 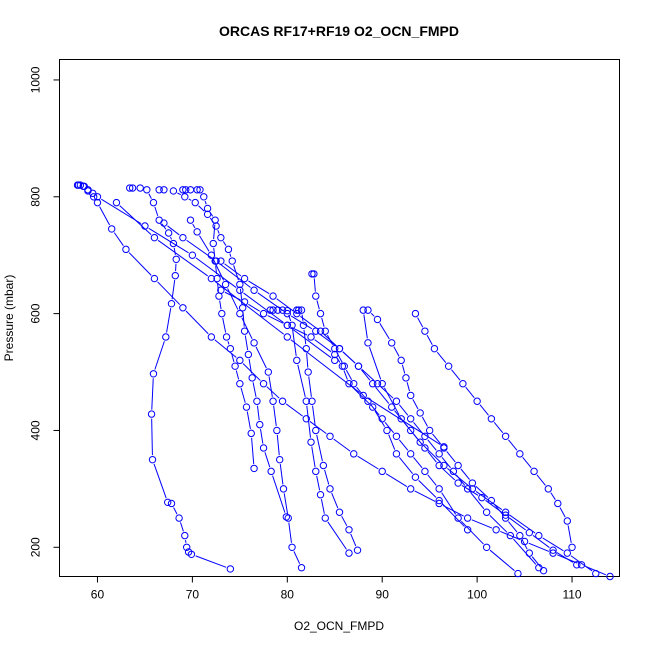 What do you see at coordinates (36, 430) in the screenshot?
I see `y-tick-label: 400` at bounding box center [36, 430].